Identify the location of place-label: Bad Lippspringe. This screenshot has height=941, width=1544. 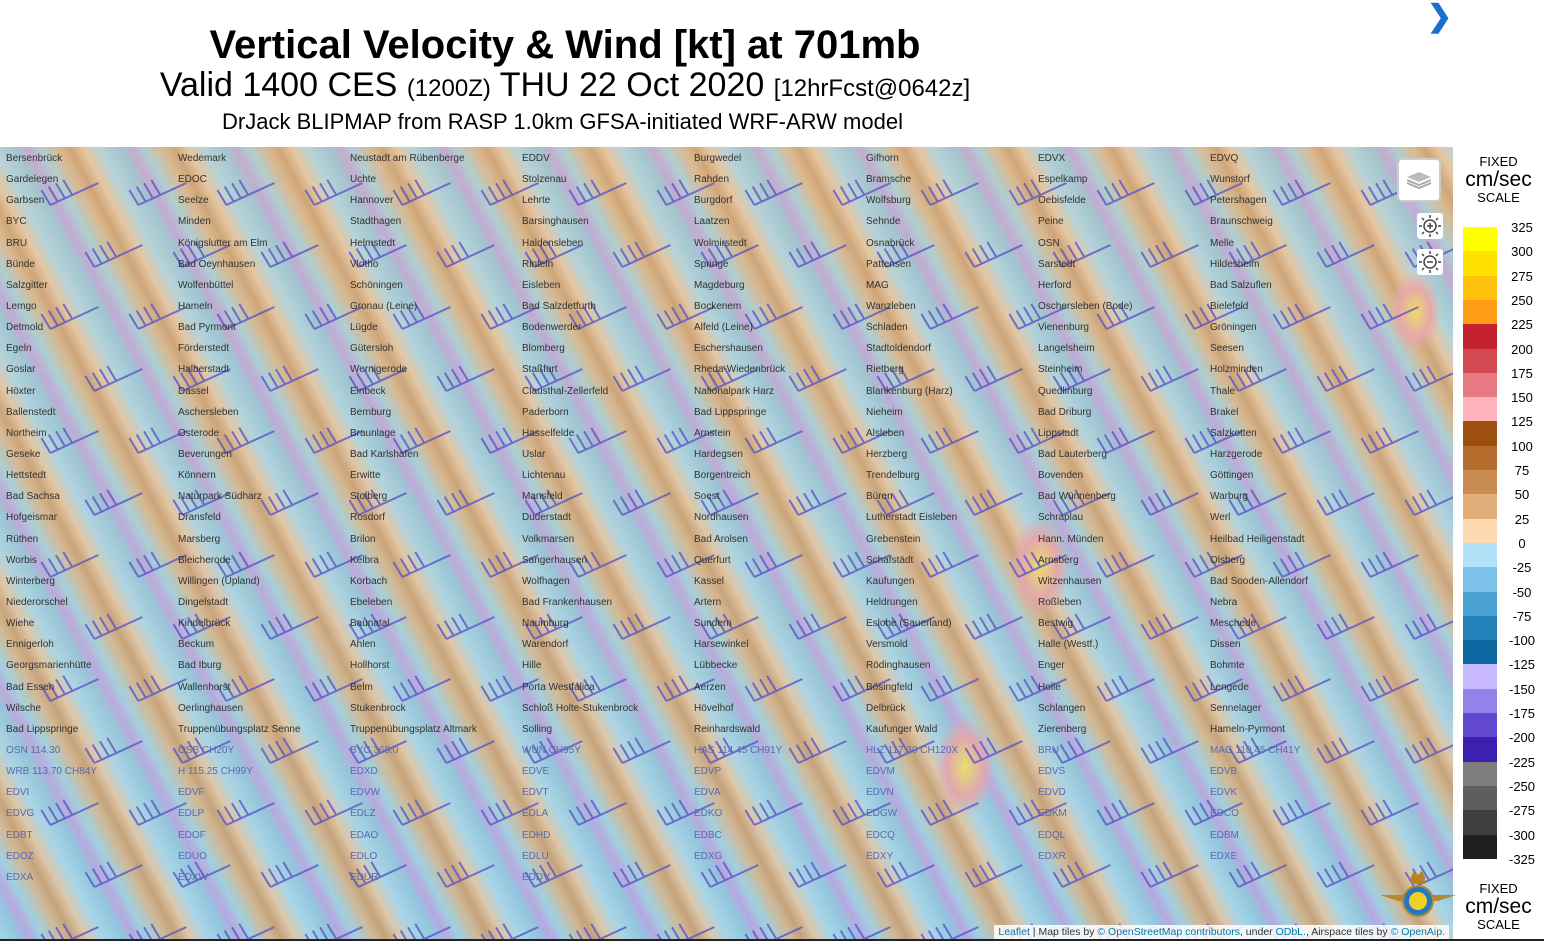
(42, 729).